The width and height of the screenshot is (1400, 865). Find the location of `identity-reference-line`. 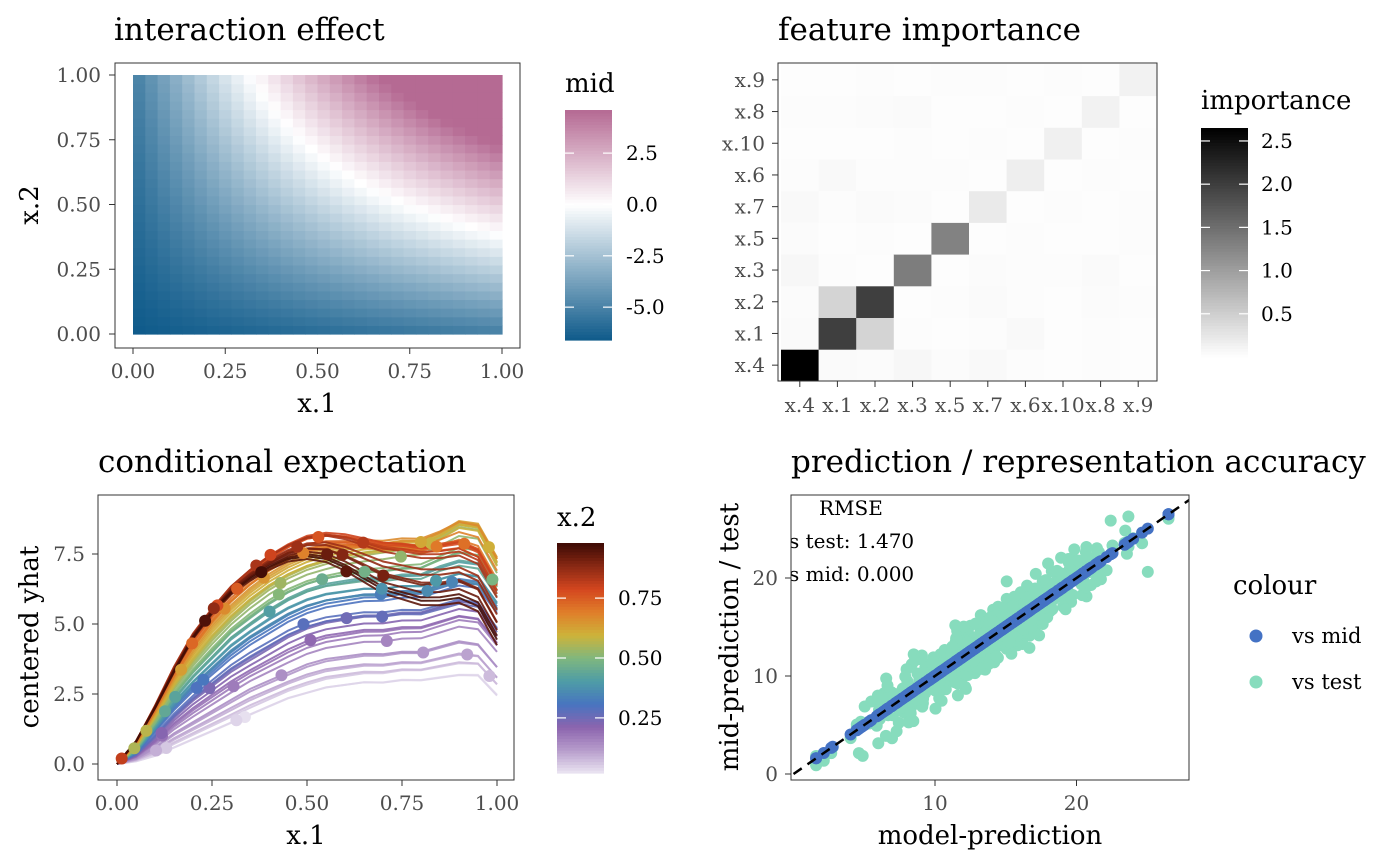

identity-reference-line is located at coordinates (990, 637).